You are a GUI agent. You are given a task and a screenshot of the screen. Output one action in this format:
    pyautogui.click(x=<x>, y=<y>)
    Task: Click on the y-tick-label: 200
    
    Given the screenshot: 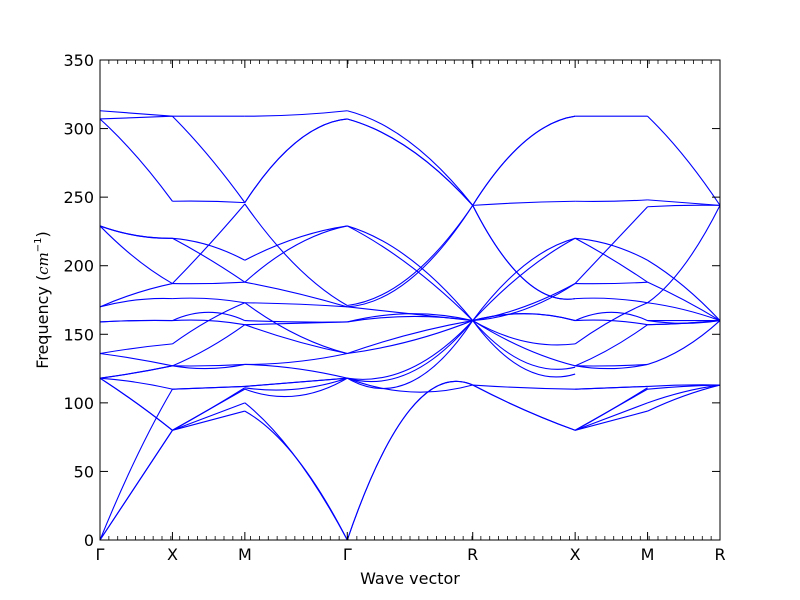 What is the action you would take?
    pyautogui.click(x=78, y=266)
    